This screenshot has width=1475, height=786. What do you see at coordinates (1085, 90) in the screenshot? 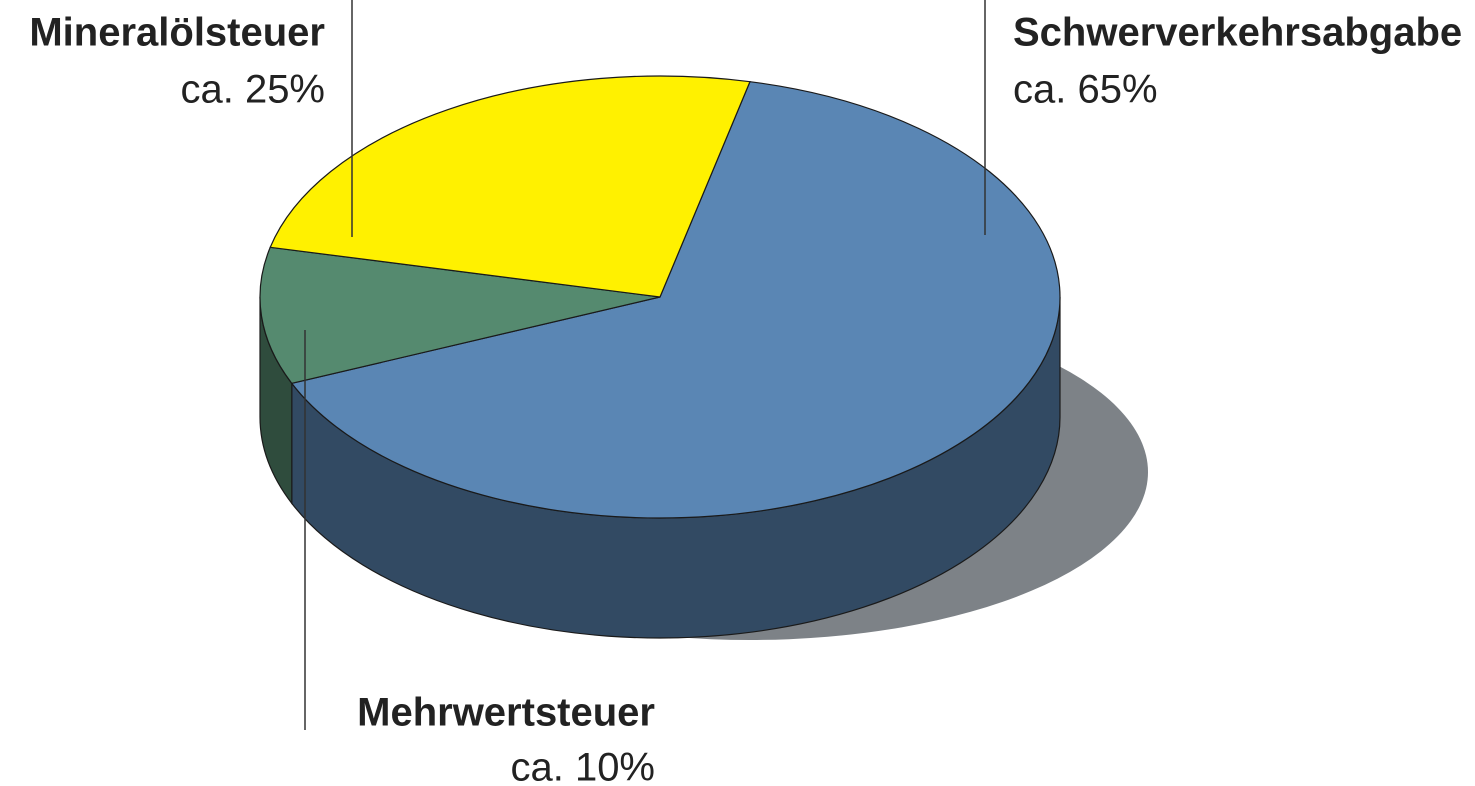
I see `value-label: ca. 65%` at bounding box center [1085, 90].